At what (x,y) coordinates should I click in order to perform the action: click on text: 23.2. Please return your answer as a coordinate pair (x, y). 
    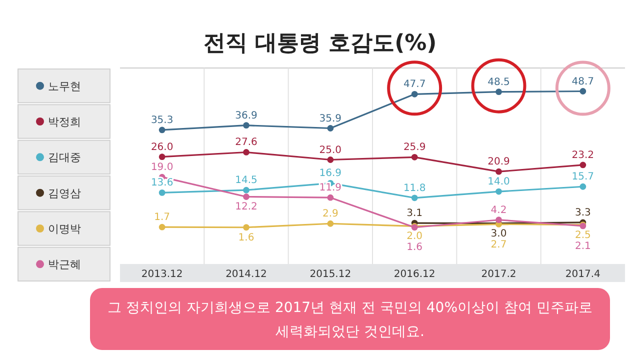
    Looking at the image, I should click on (583, 155).